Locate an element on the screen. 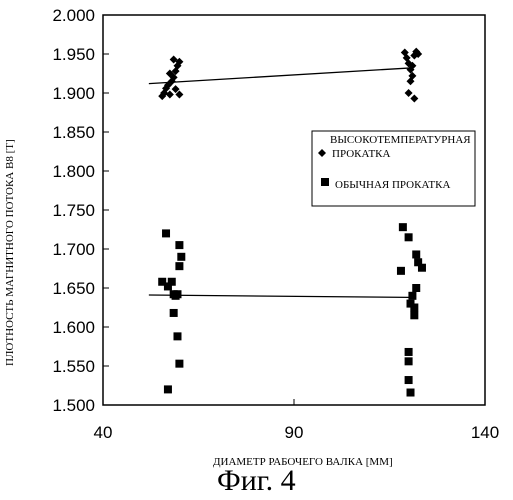 Image resolution: width=513 pixels, height=500 pixels. x-tick-label: 140 is located at coordinates (485, 432).